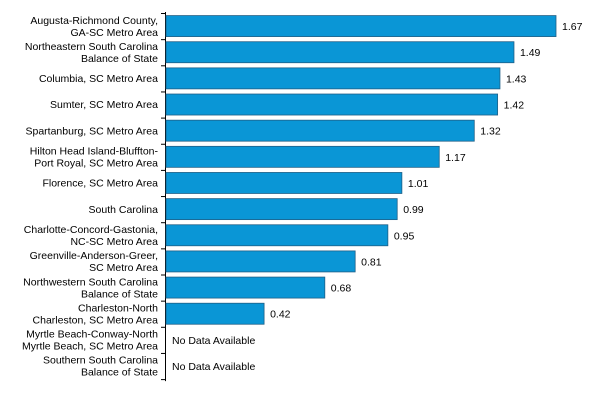  I want to click on data-label: 1.43, so click(516, 79).